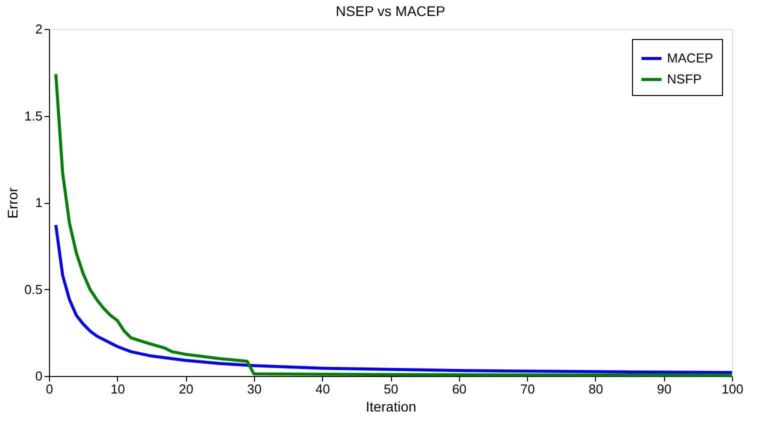 This screenshot has width=762, height=445. I want to click on x-tick-label: 90, so click(664, 389).